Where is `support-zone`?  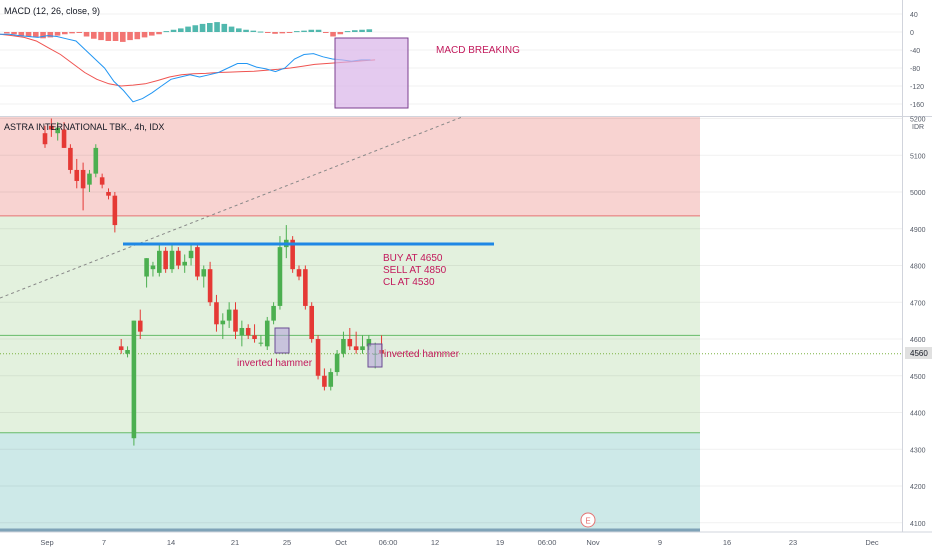 support-zone is located at coordinates (350, 480).